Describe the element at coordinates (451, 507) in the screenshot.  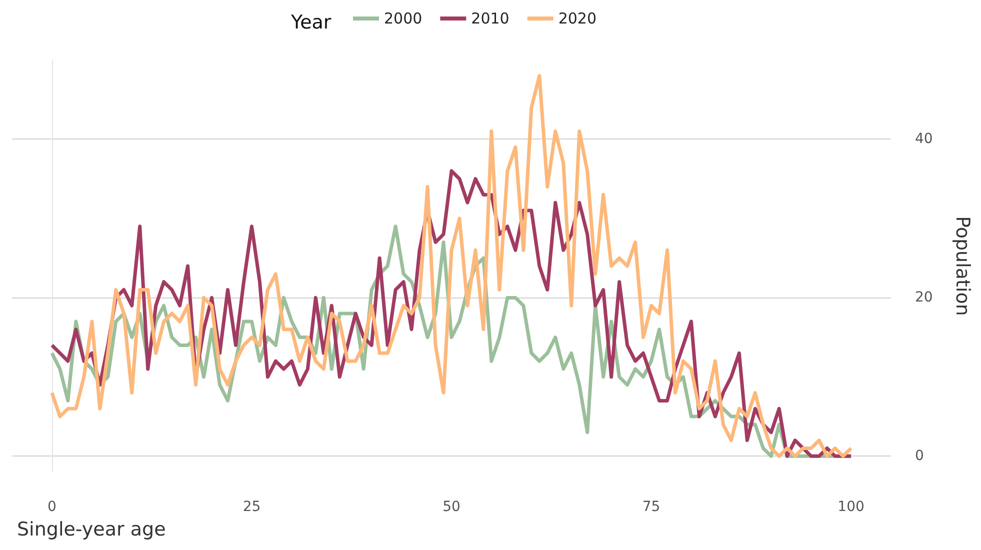
I see `x-tick-label: 50` at that location.